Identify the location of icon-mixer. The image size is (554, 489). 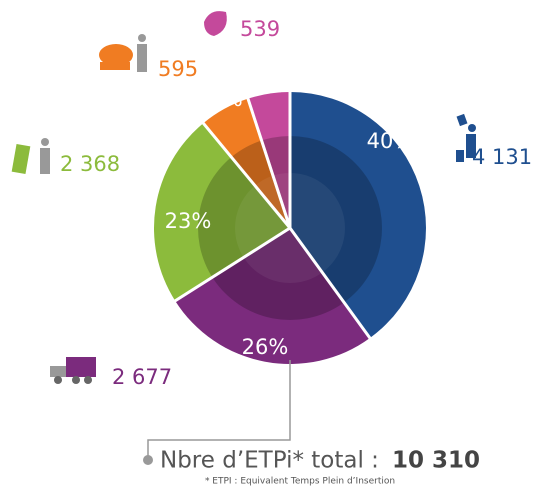
(123, 53).